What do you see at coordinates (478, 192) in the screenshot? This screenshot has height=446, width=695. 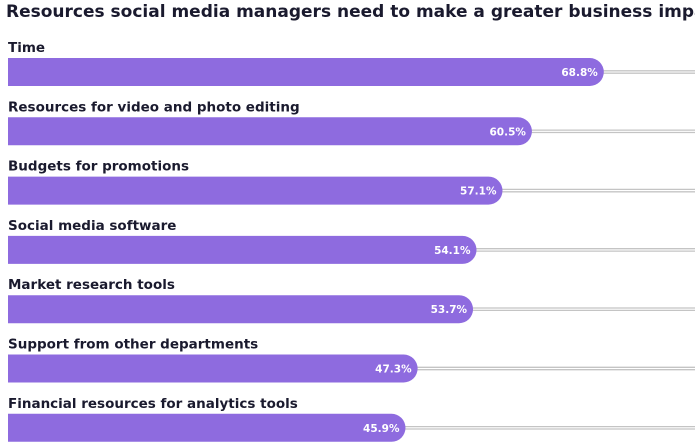 I see `value-label: 57.1%` at bounding box center [478, 192].